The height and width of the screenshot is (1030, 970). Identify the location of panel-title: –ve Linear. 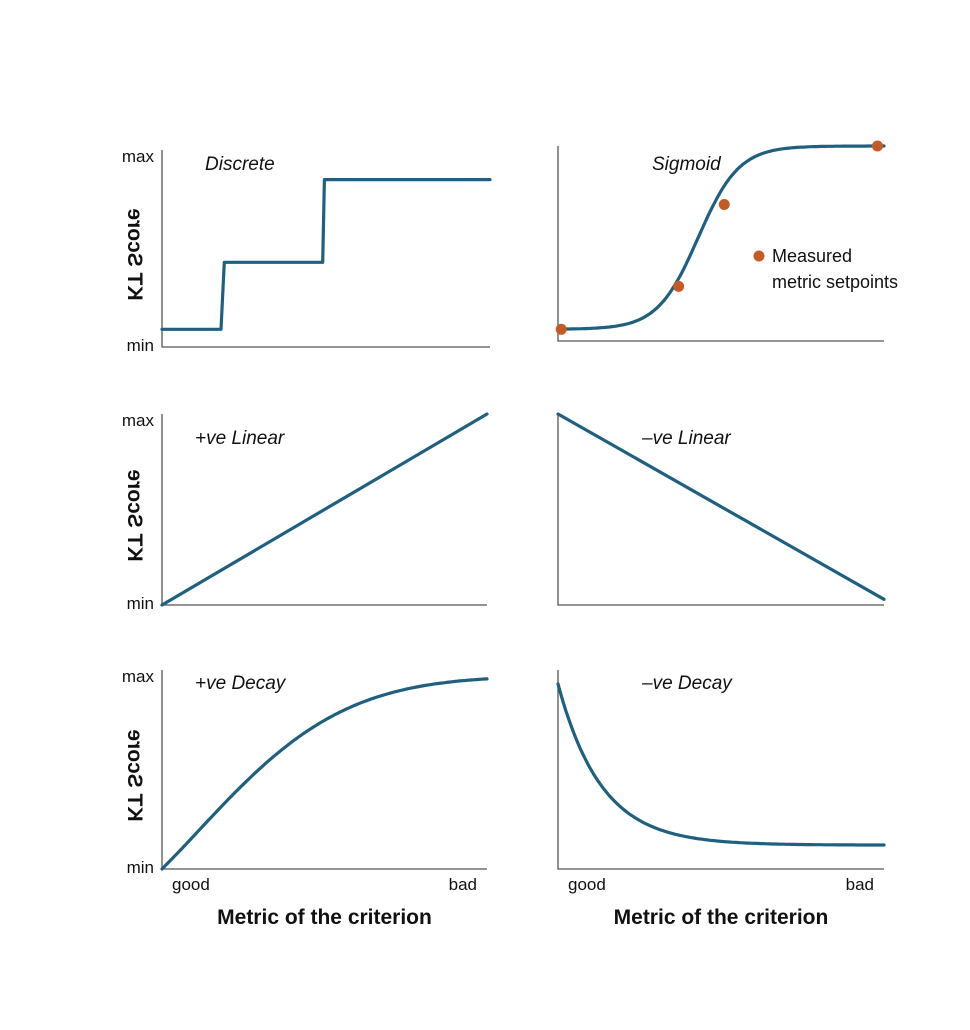
(686, 438).